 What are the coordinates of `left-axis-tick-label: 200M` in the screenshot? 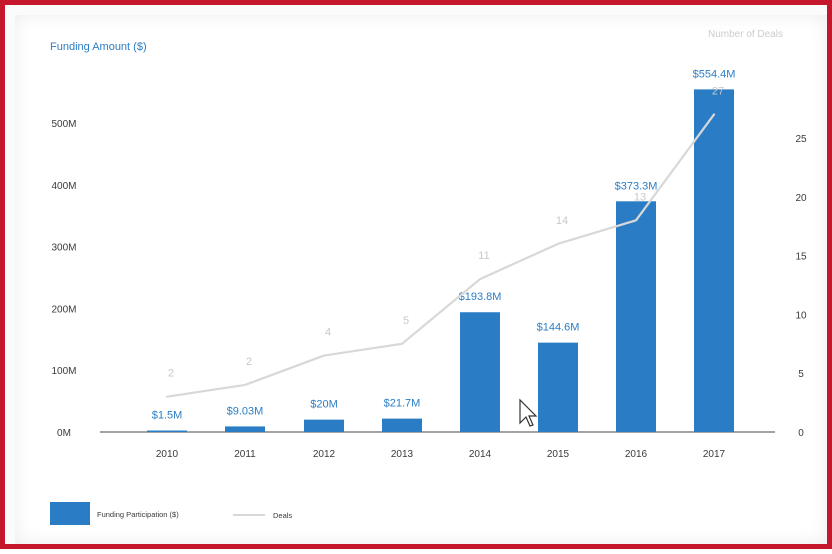 It's located at (63, 309).